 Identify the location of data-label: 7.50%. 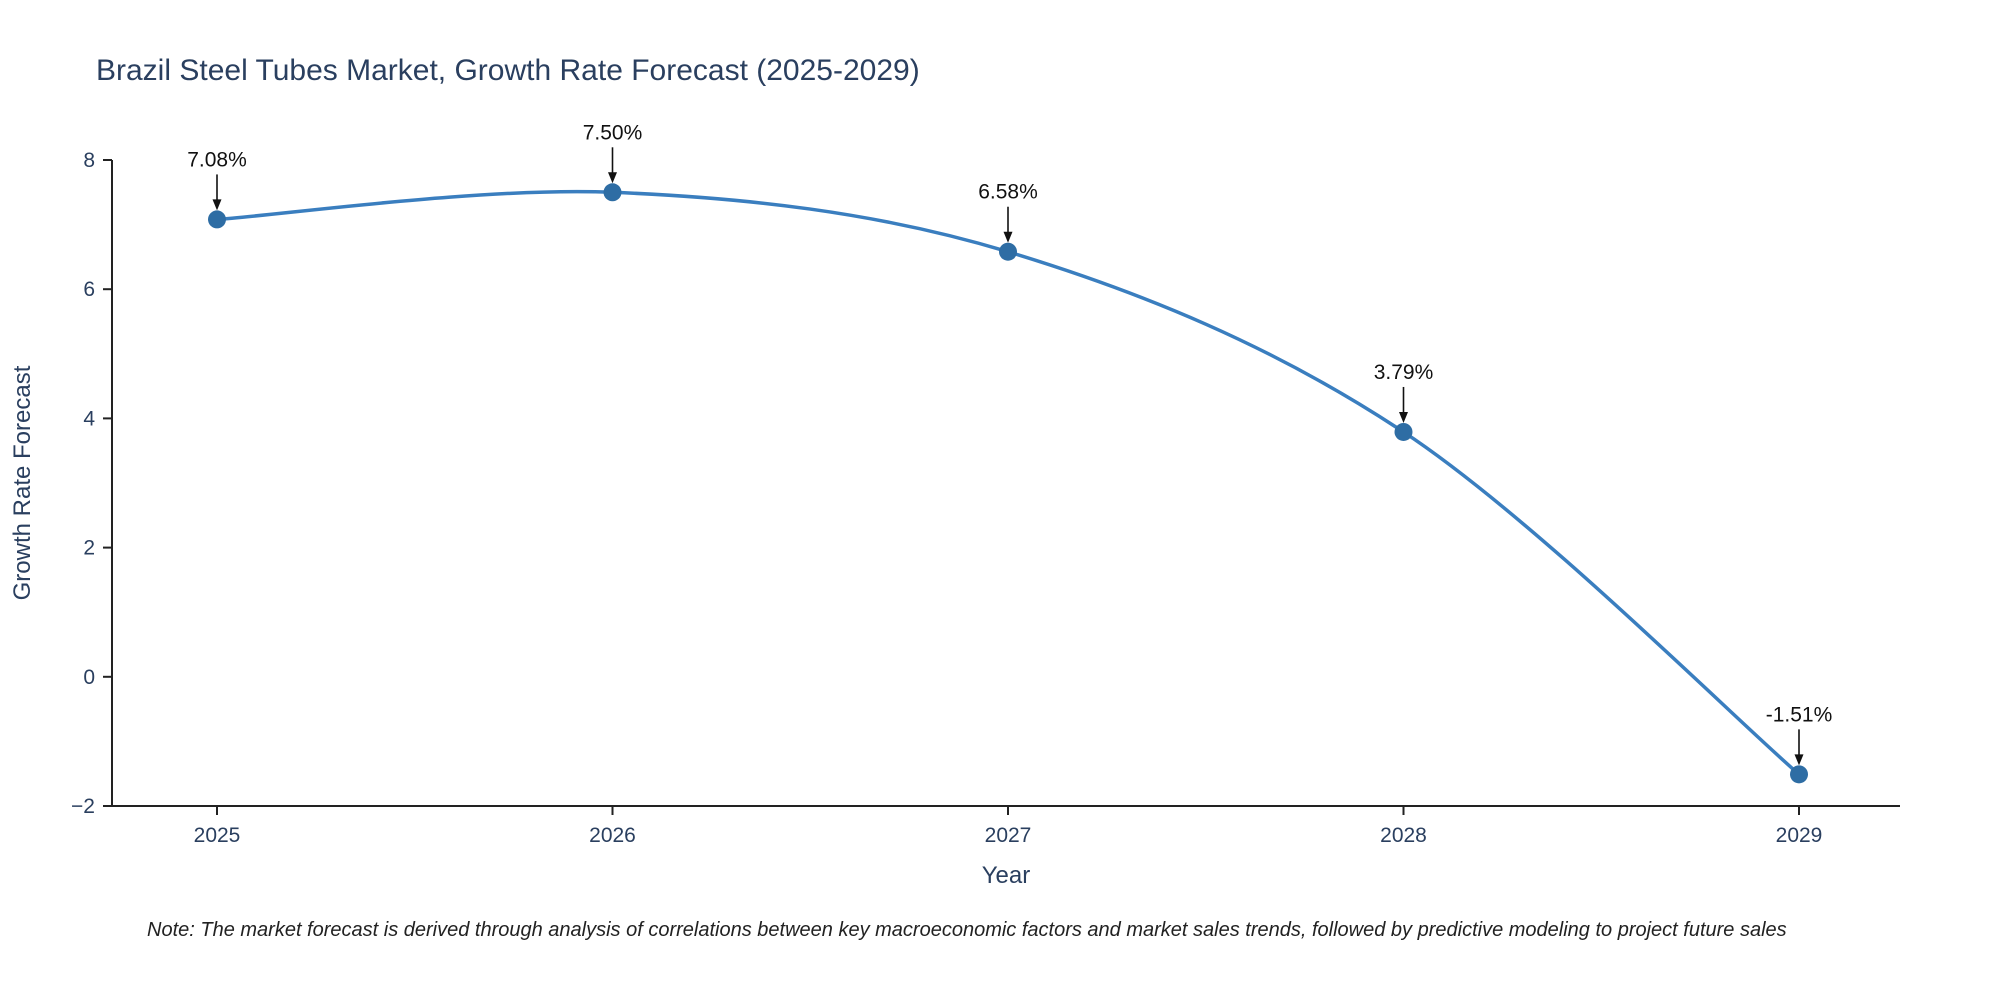
(613, 132).